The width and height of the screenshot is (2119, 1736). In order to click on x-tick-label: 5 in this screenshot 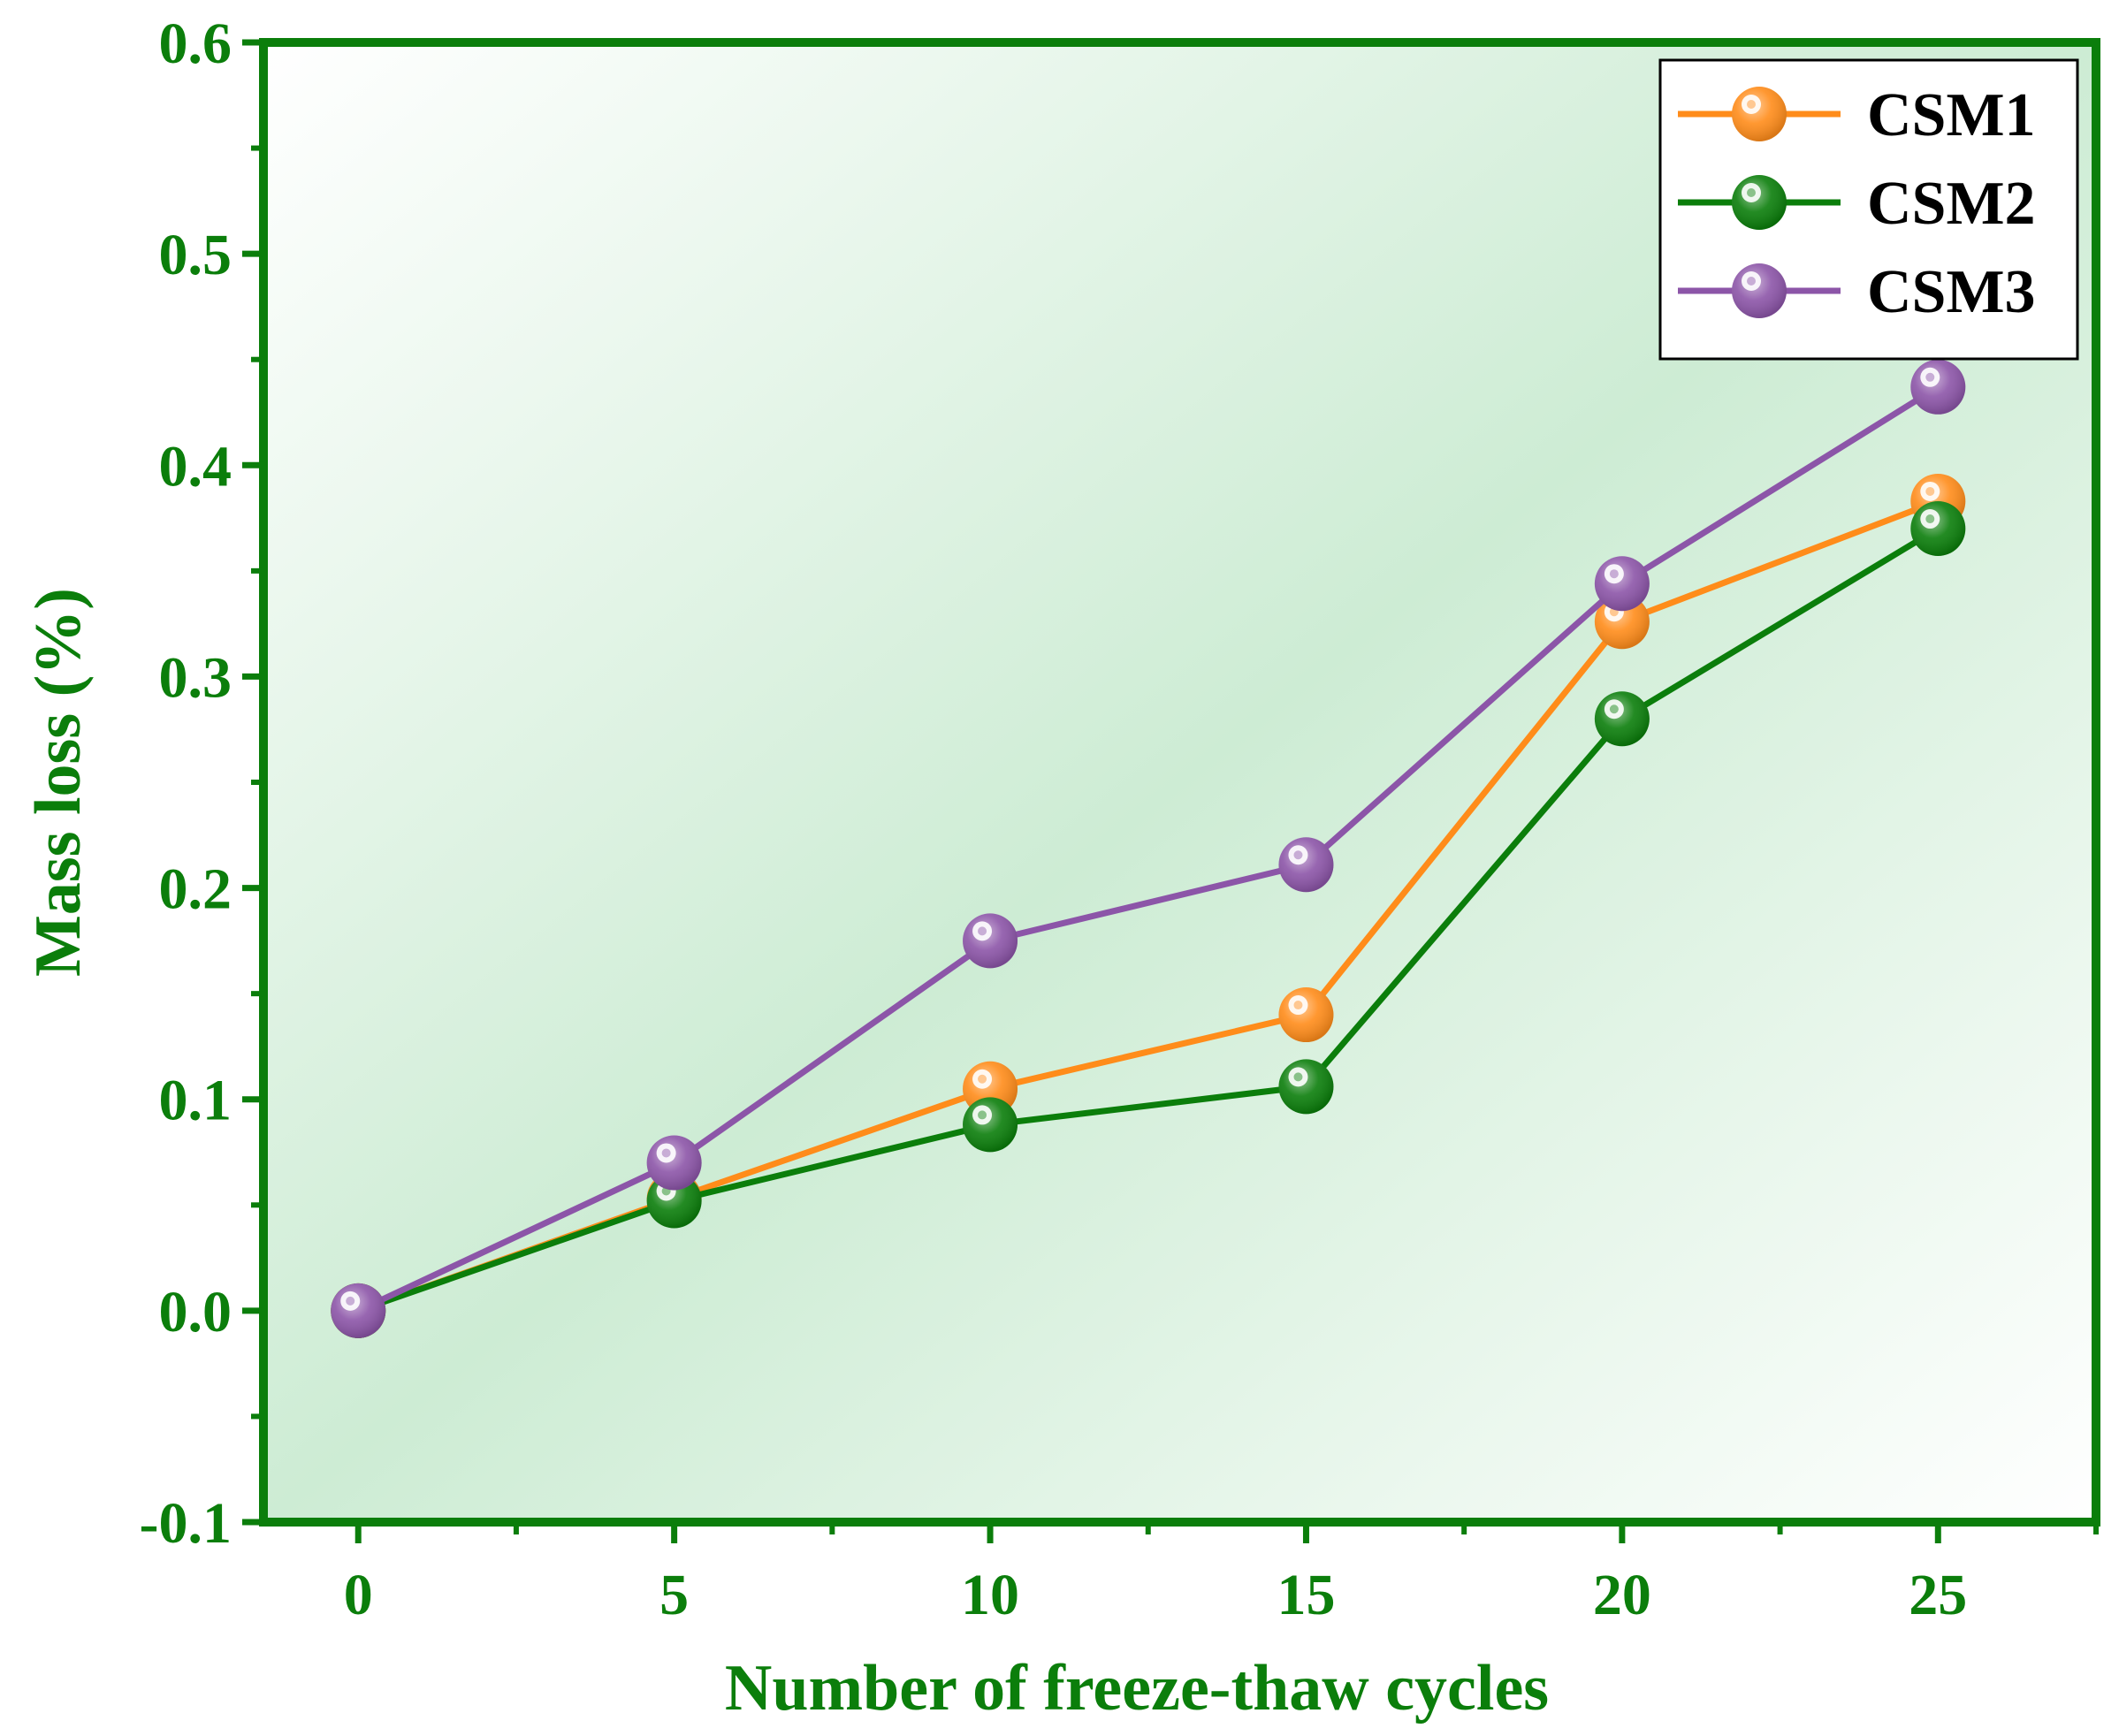, I will do `click(674, 1595)`.